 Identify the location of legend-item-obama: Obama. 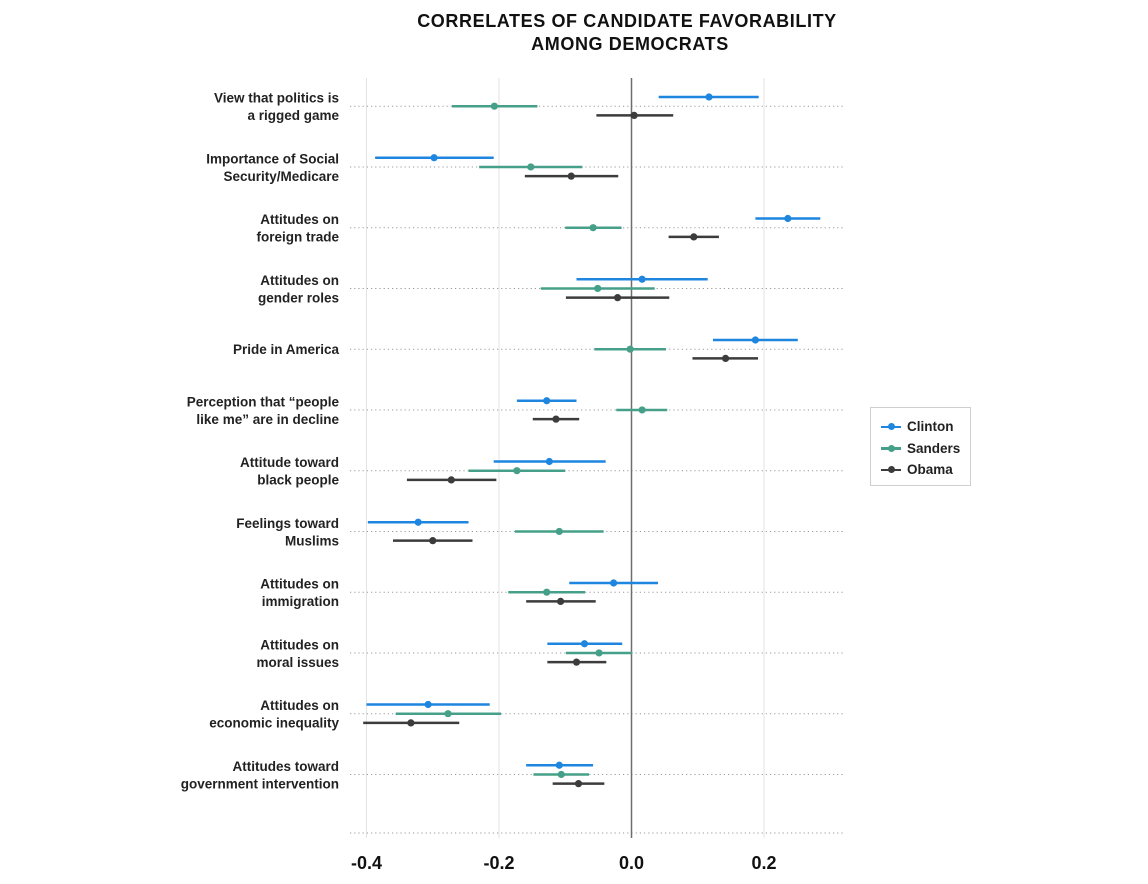
(925, 470).